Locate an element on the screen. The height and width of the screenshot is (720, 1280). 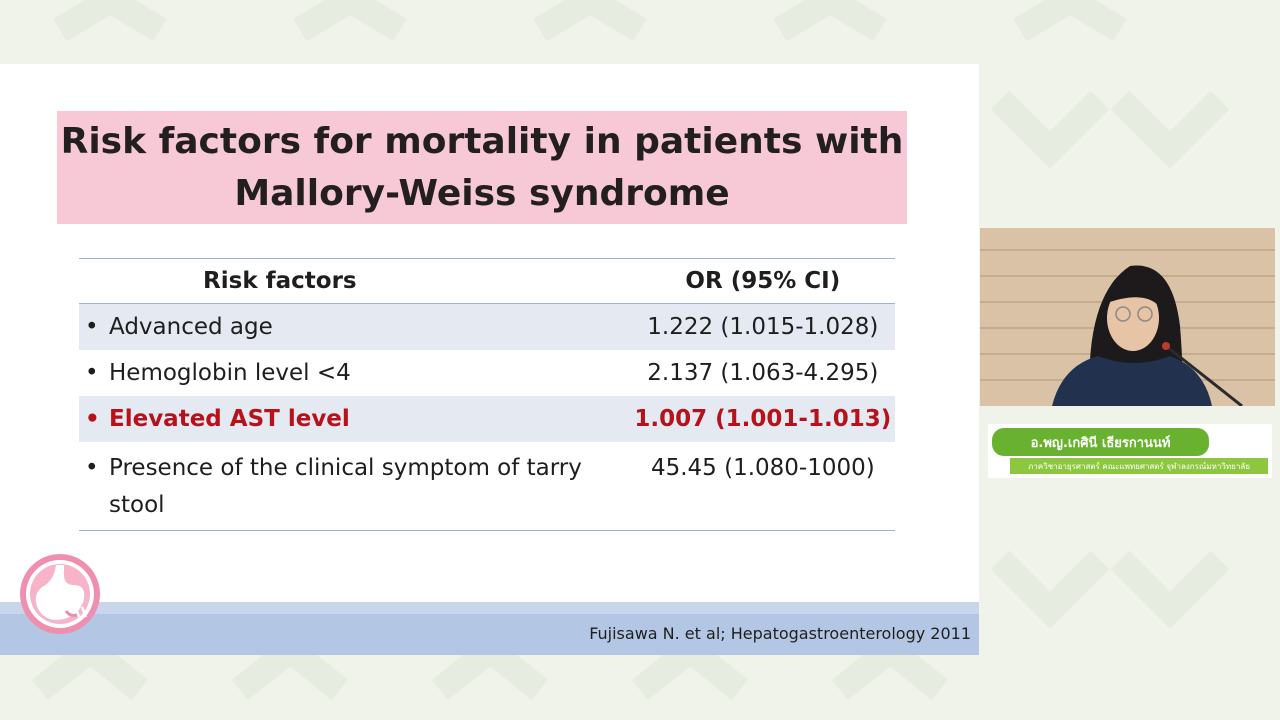
odds-ratio: 1.222 (1.015-1.028) is located at coordinates (762, 326).